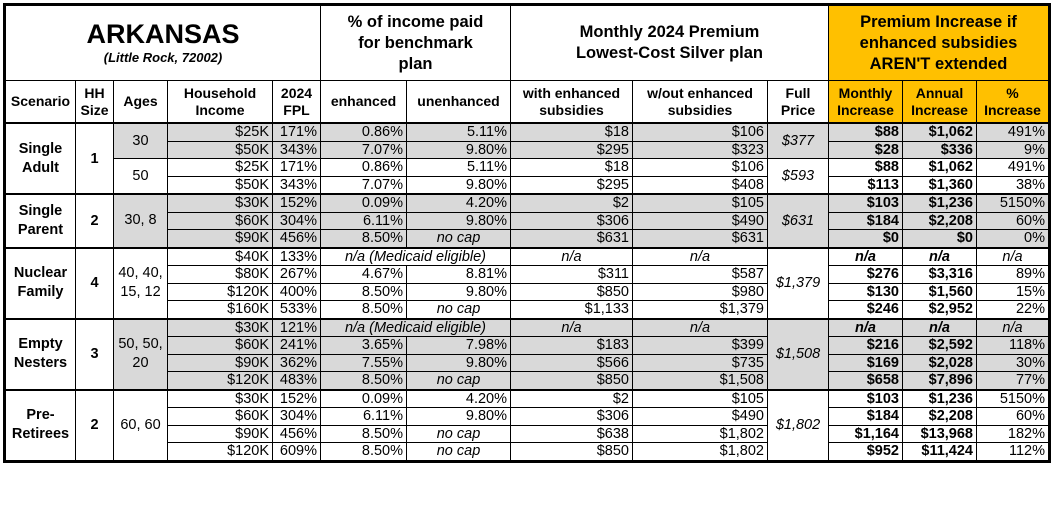  I want to click on annual-increase-cell: $1,560, so click(939, 291).